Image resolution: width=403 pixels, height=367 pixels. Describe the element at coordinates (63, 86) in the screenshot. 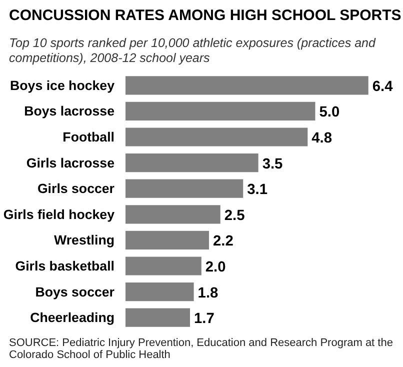

I see `y-tick-label: Boys ice hockey` at that location.